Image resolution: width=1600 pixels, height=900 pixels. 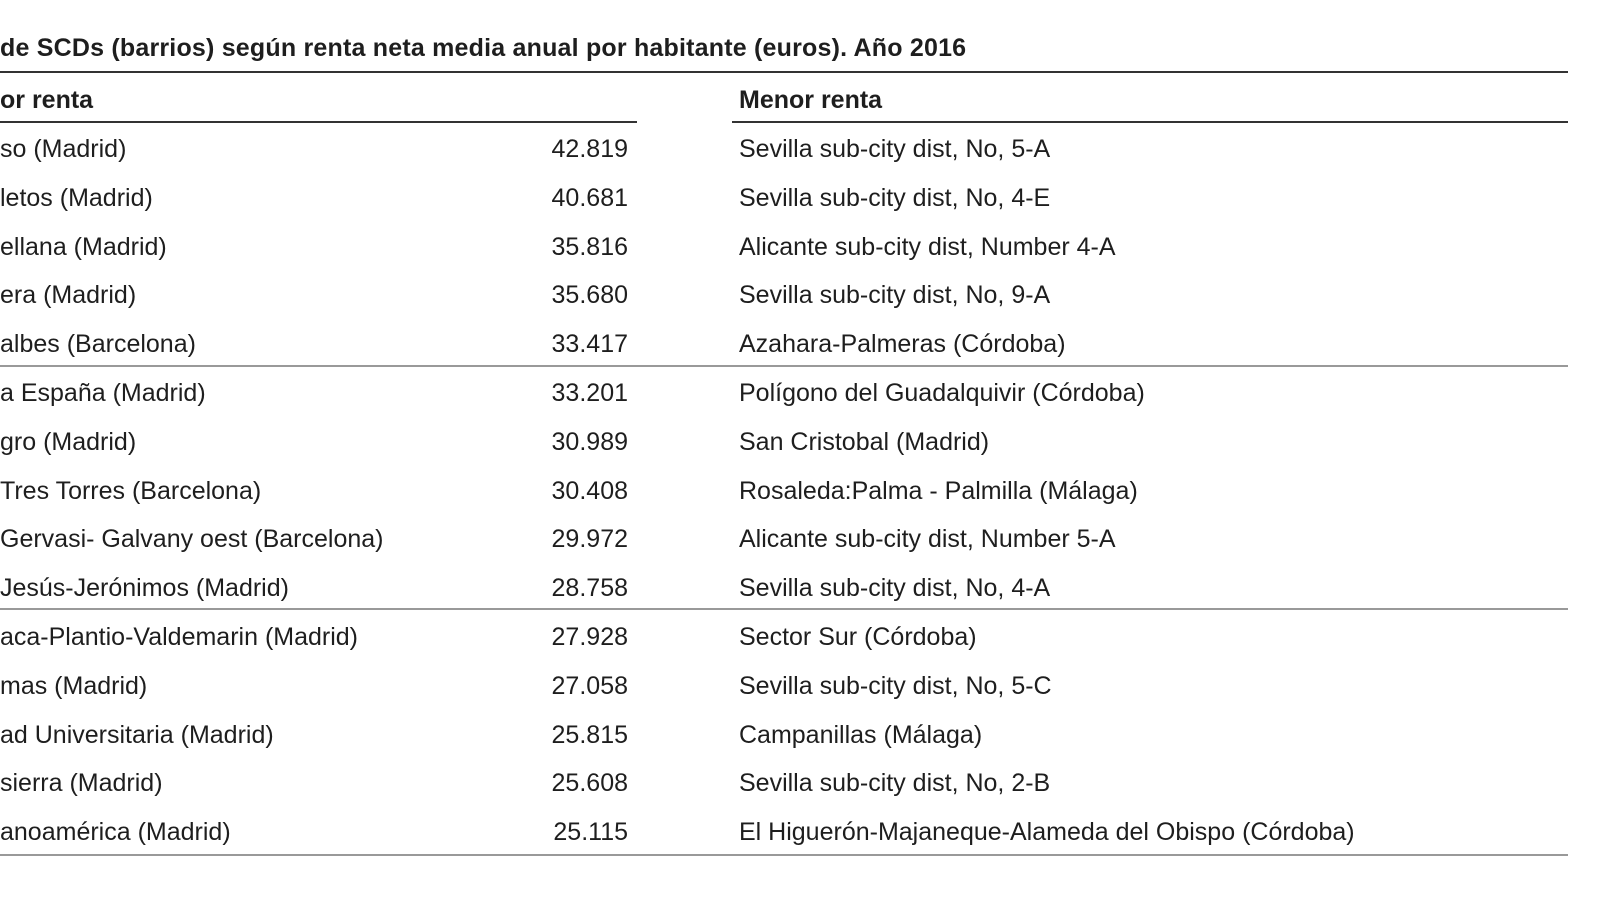 I want to click on row-menor-name: Polígono del Guadalquivir (Córdoba), so click(x=942, y=393).